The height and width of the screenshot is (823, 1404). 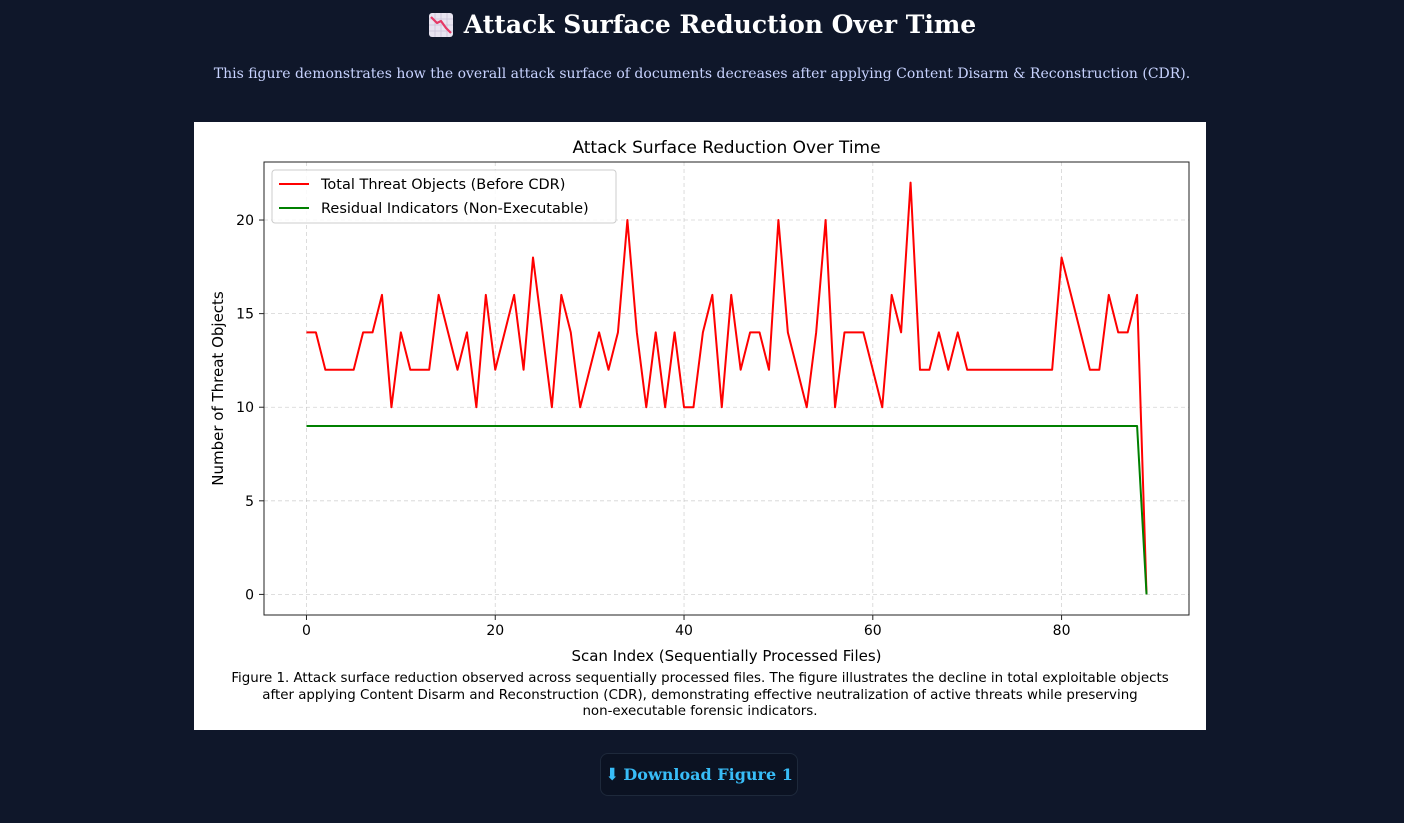 What do you see at coordinates (727, 509) in the screenshot?
I see `series-line-residual` at bounding box center [727, 509].